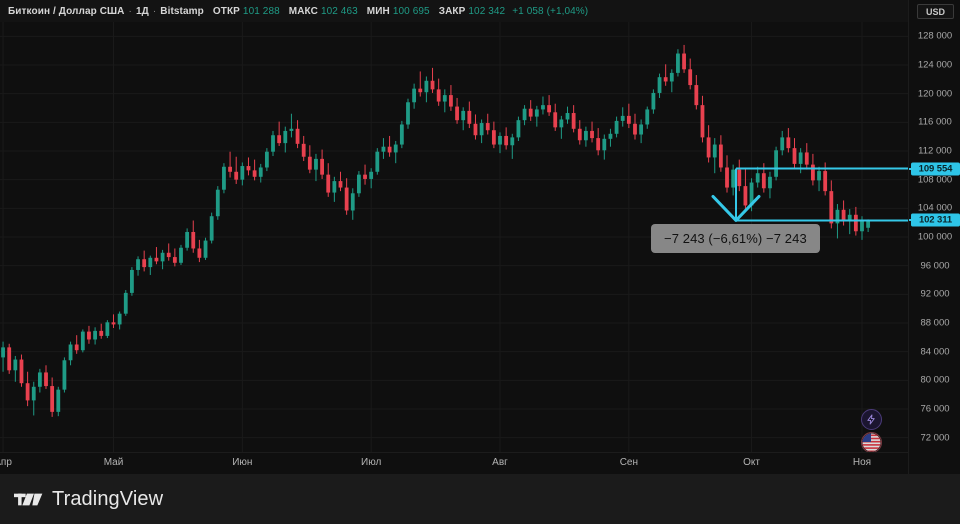  I want to click on price-tick: 108 000, so click(935, 180).